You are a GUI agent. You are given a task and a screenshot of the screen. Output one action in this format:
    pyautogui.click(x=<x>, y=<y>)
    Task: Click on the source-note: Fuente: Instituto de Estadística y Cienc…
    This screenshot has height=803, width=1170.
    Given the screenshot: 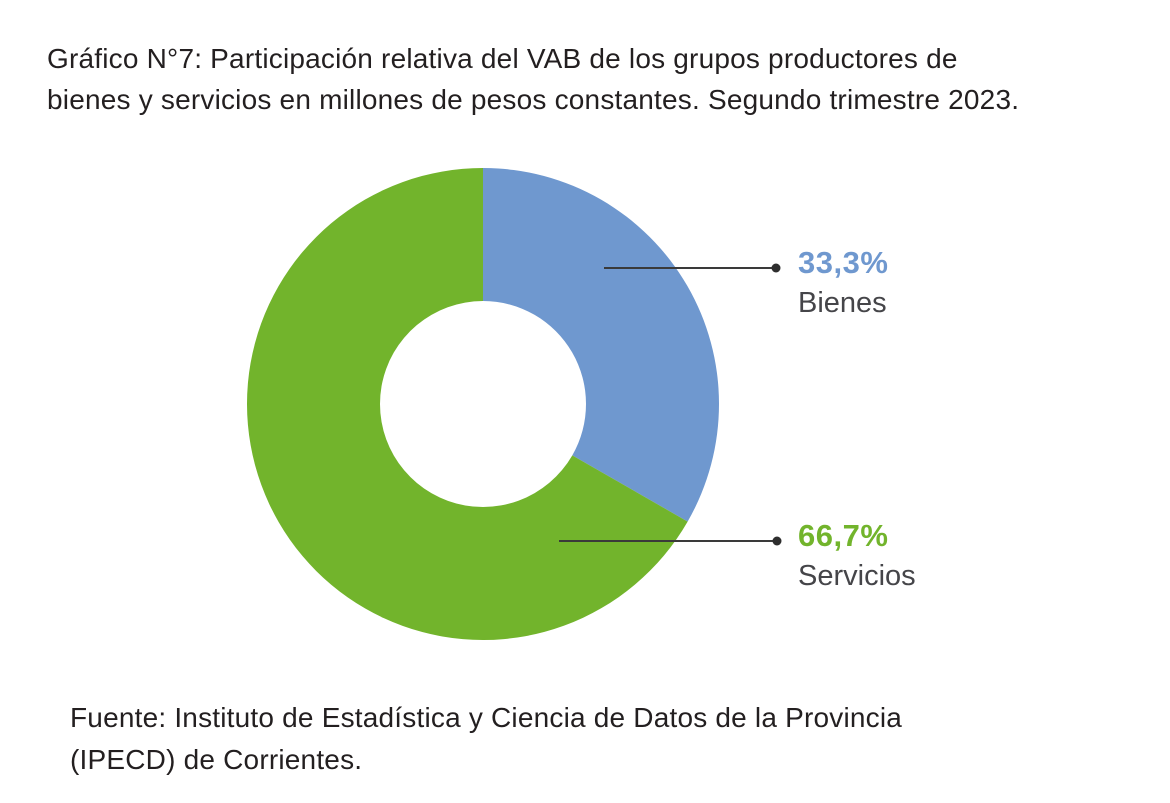 What is the action you would take?
    pyautogui.click(x=486, y=738)
    